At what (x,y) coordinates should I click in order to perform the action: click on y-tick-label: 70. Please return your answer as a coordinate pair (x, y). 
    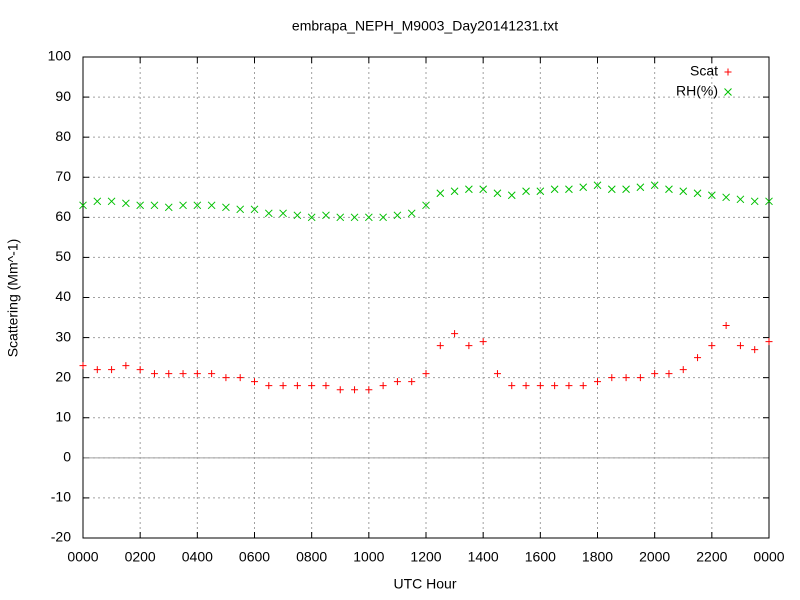
    Looking at the image, I should click on (63, 176).